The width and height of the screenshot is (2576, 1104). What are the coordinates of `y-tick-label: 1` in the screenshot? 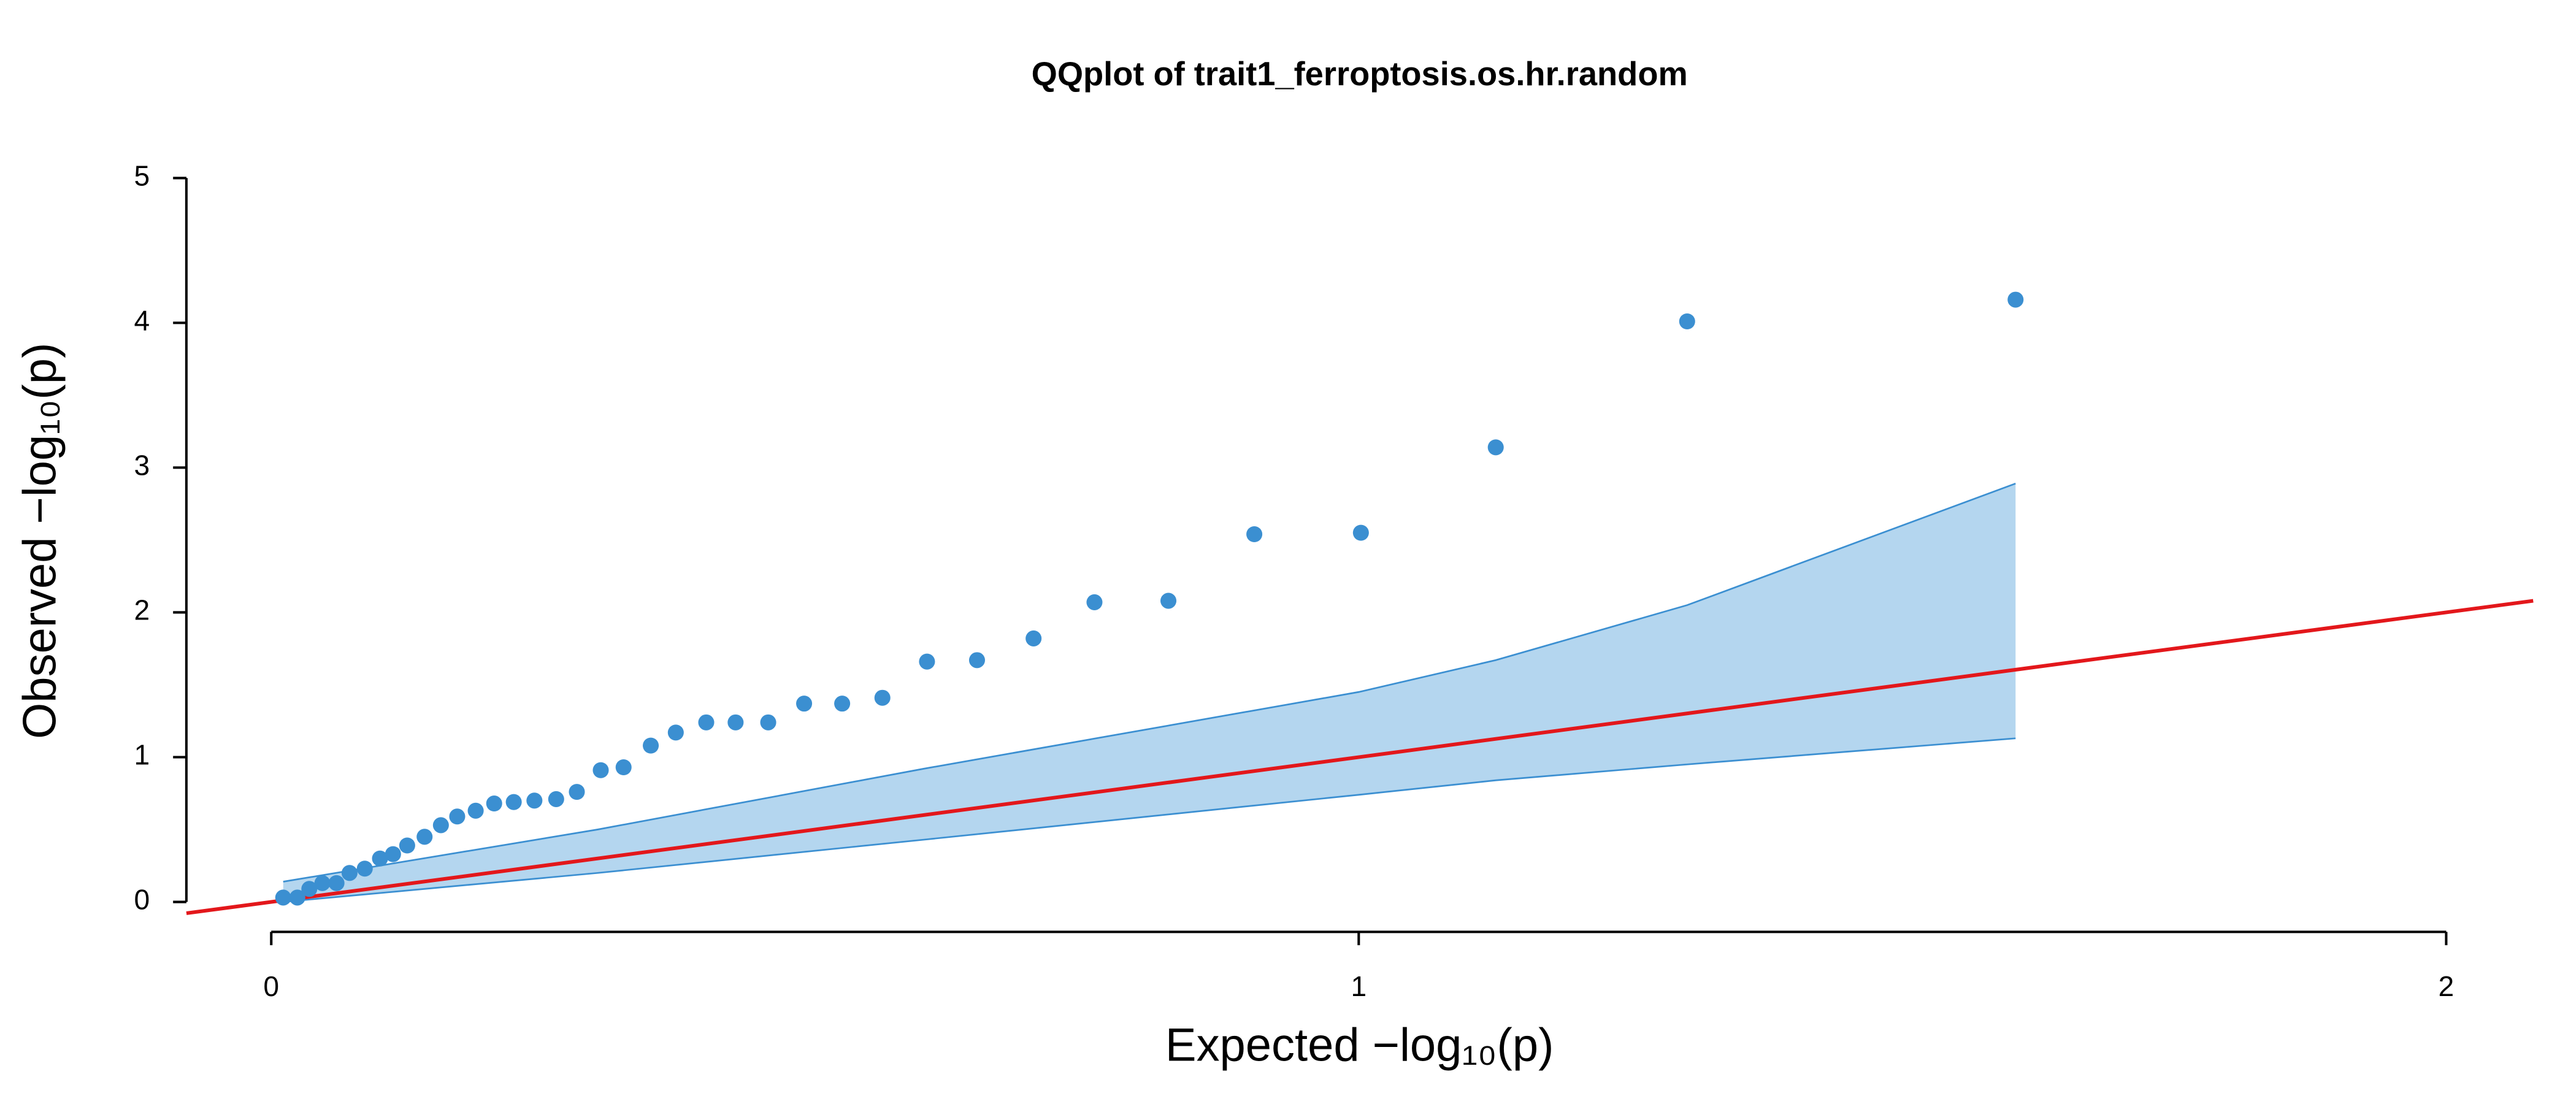 It's located at (142, 755).